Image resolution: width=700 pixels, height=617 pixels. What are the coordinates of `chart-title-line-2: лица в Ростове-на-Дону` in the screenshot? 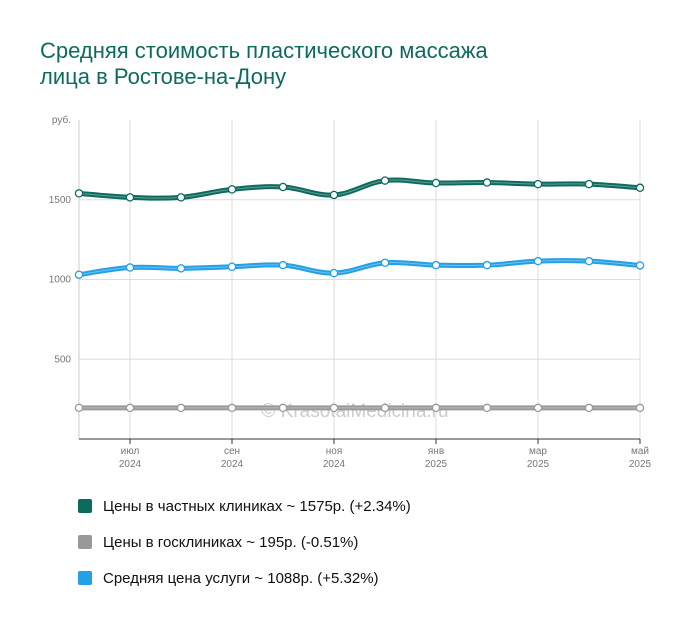 It's located at (163, 76).